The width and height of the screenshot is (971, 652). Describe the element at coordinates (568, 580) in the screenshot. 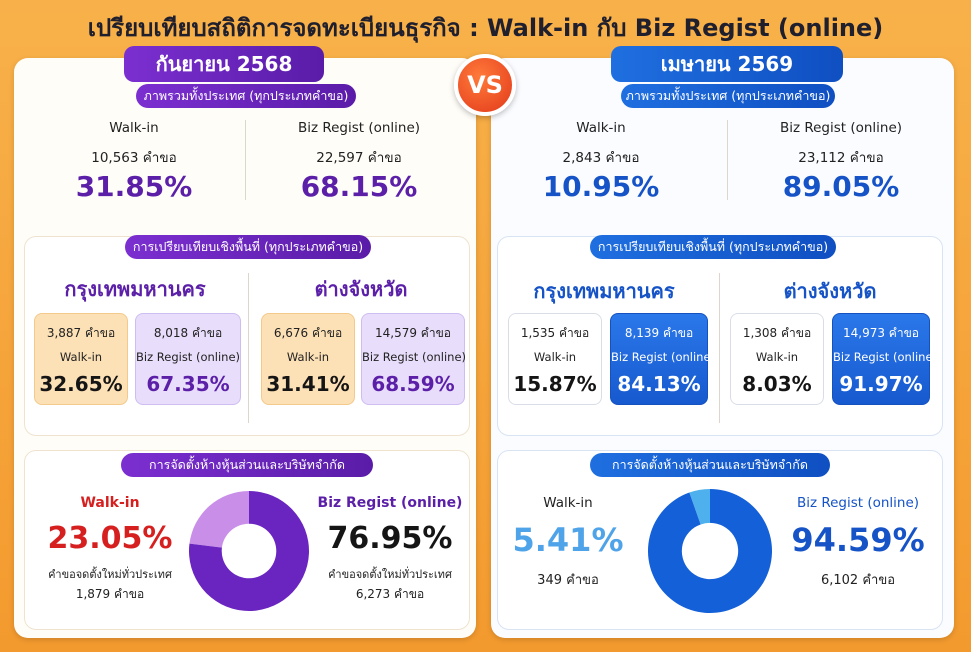

I see `company-walkin-count: 349 คำขอ` at that location.